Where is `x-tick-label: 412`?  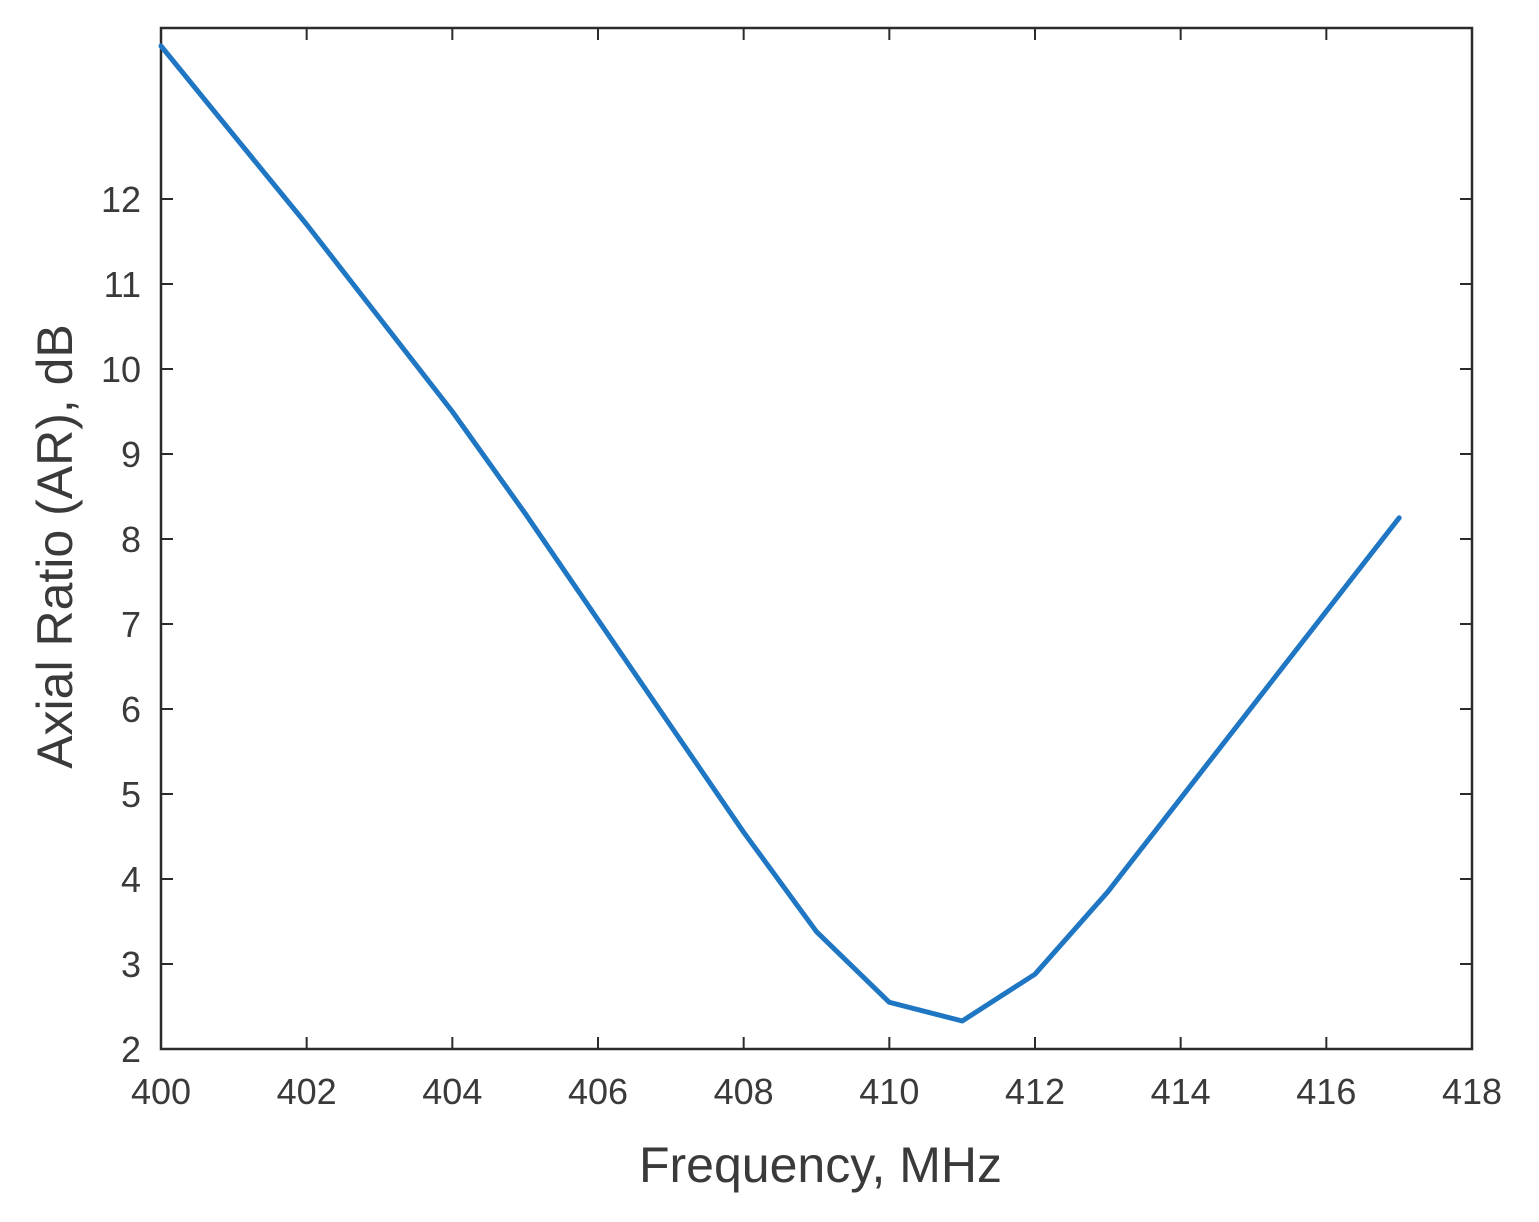 x-tick-label: 412 is located at coordinates (1035, 1091).